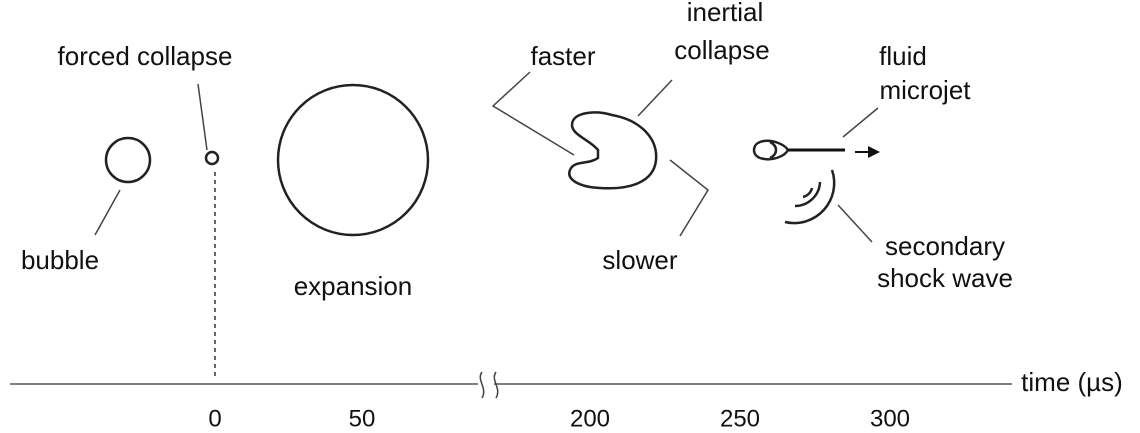  Describe the element at coordinates (639, 260) in the screenshot. I see `label: slower` at that location.